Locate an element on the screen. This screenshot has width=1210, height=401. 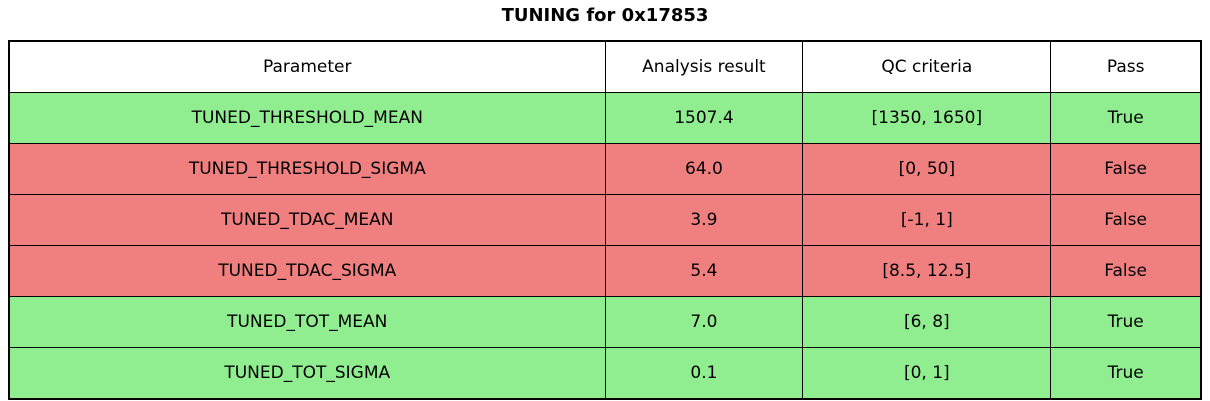
cell-parameter: TUNED_TOT_MEAN is located at coordinates (307, 322).